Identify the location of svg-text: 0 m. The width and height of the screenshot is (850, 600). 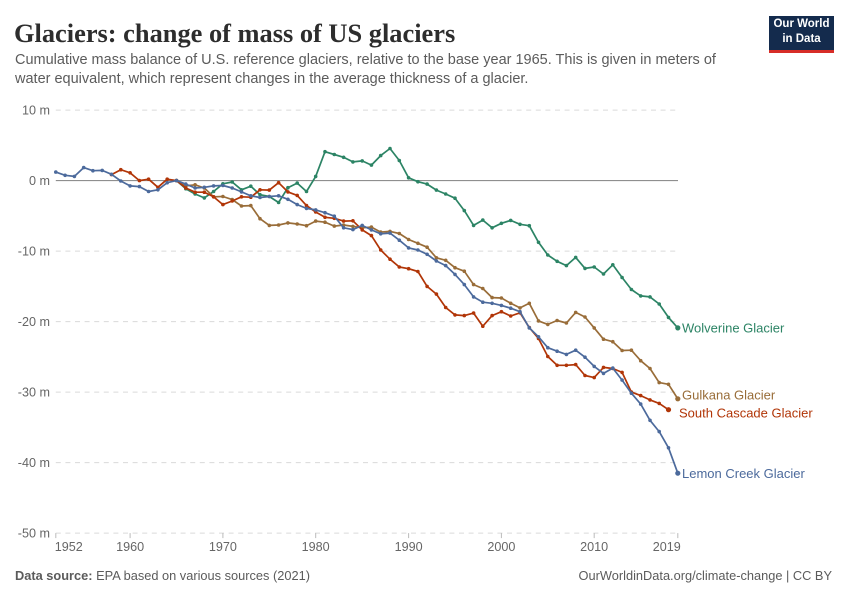
(39, 181).